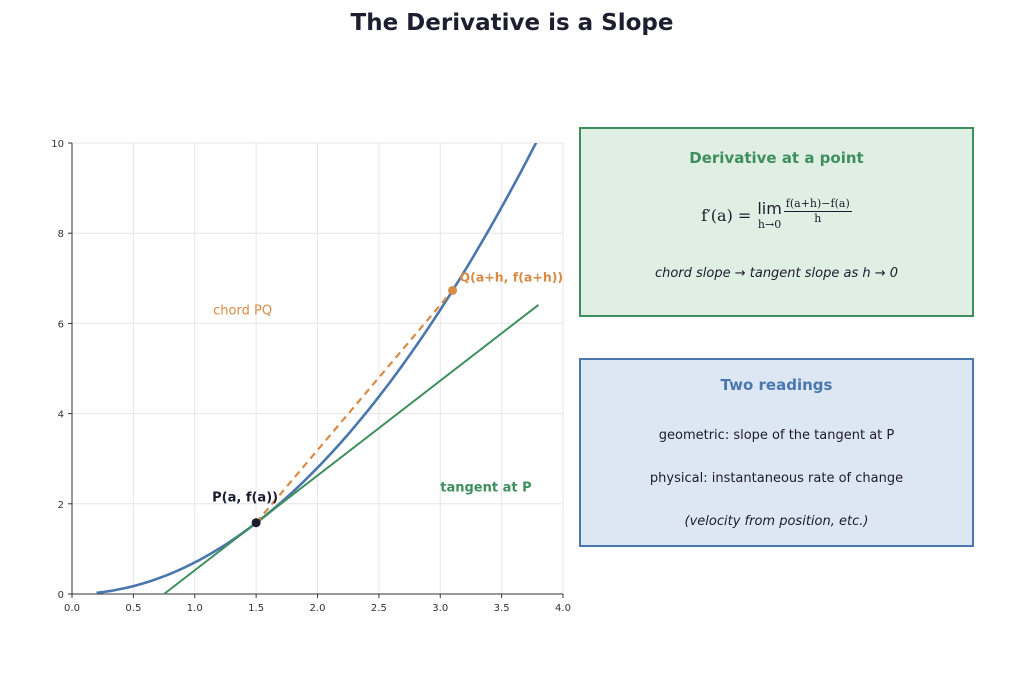 The height and width of the screenshot is (683, 1024). What do you see at coordinates (776, 521) in the screenshot?
I see `reading-example: (velocity from position, etc.)` at bounding box center [776, 521].